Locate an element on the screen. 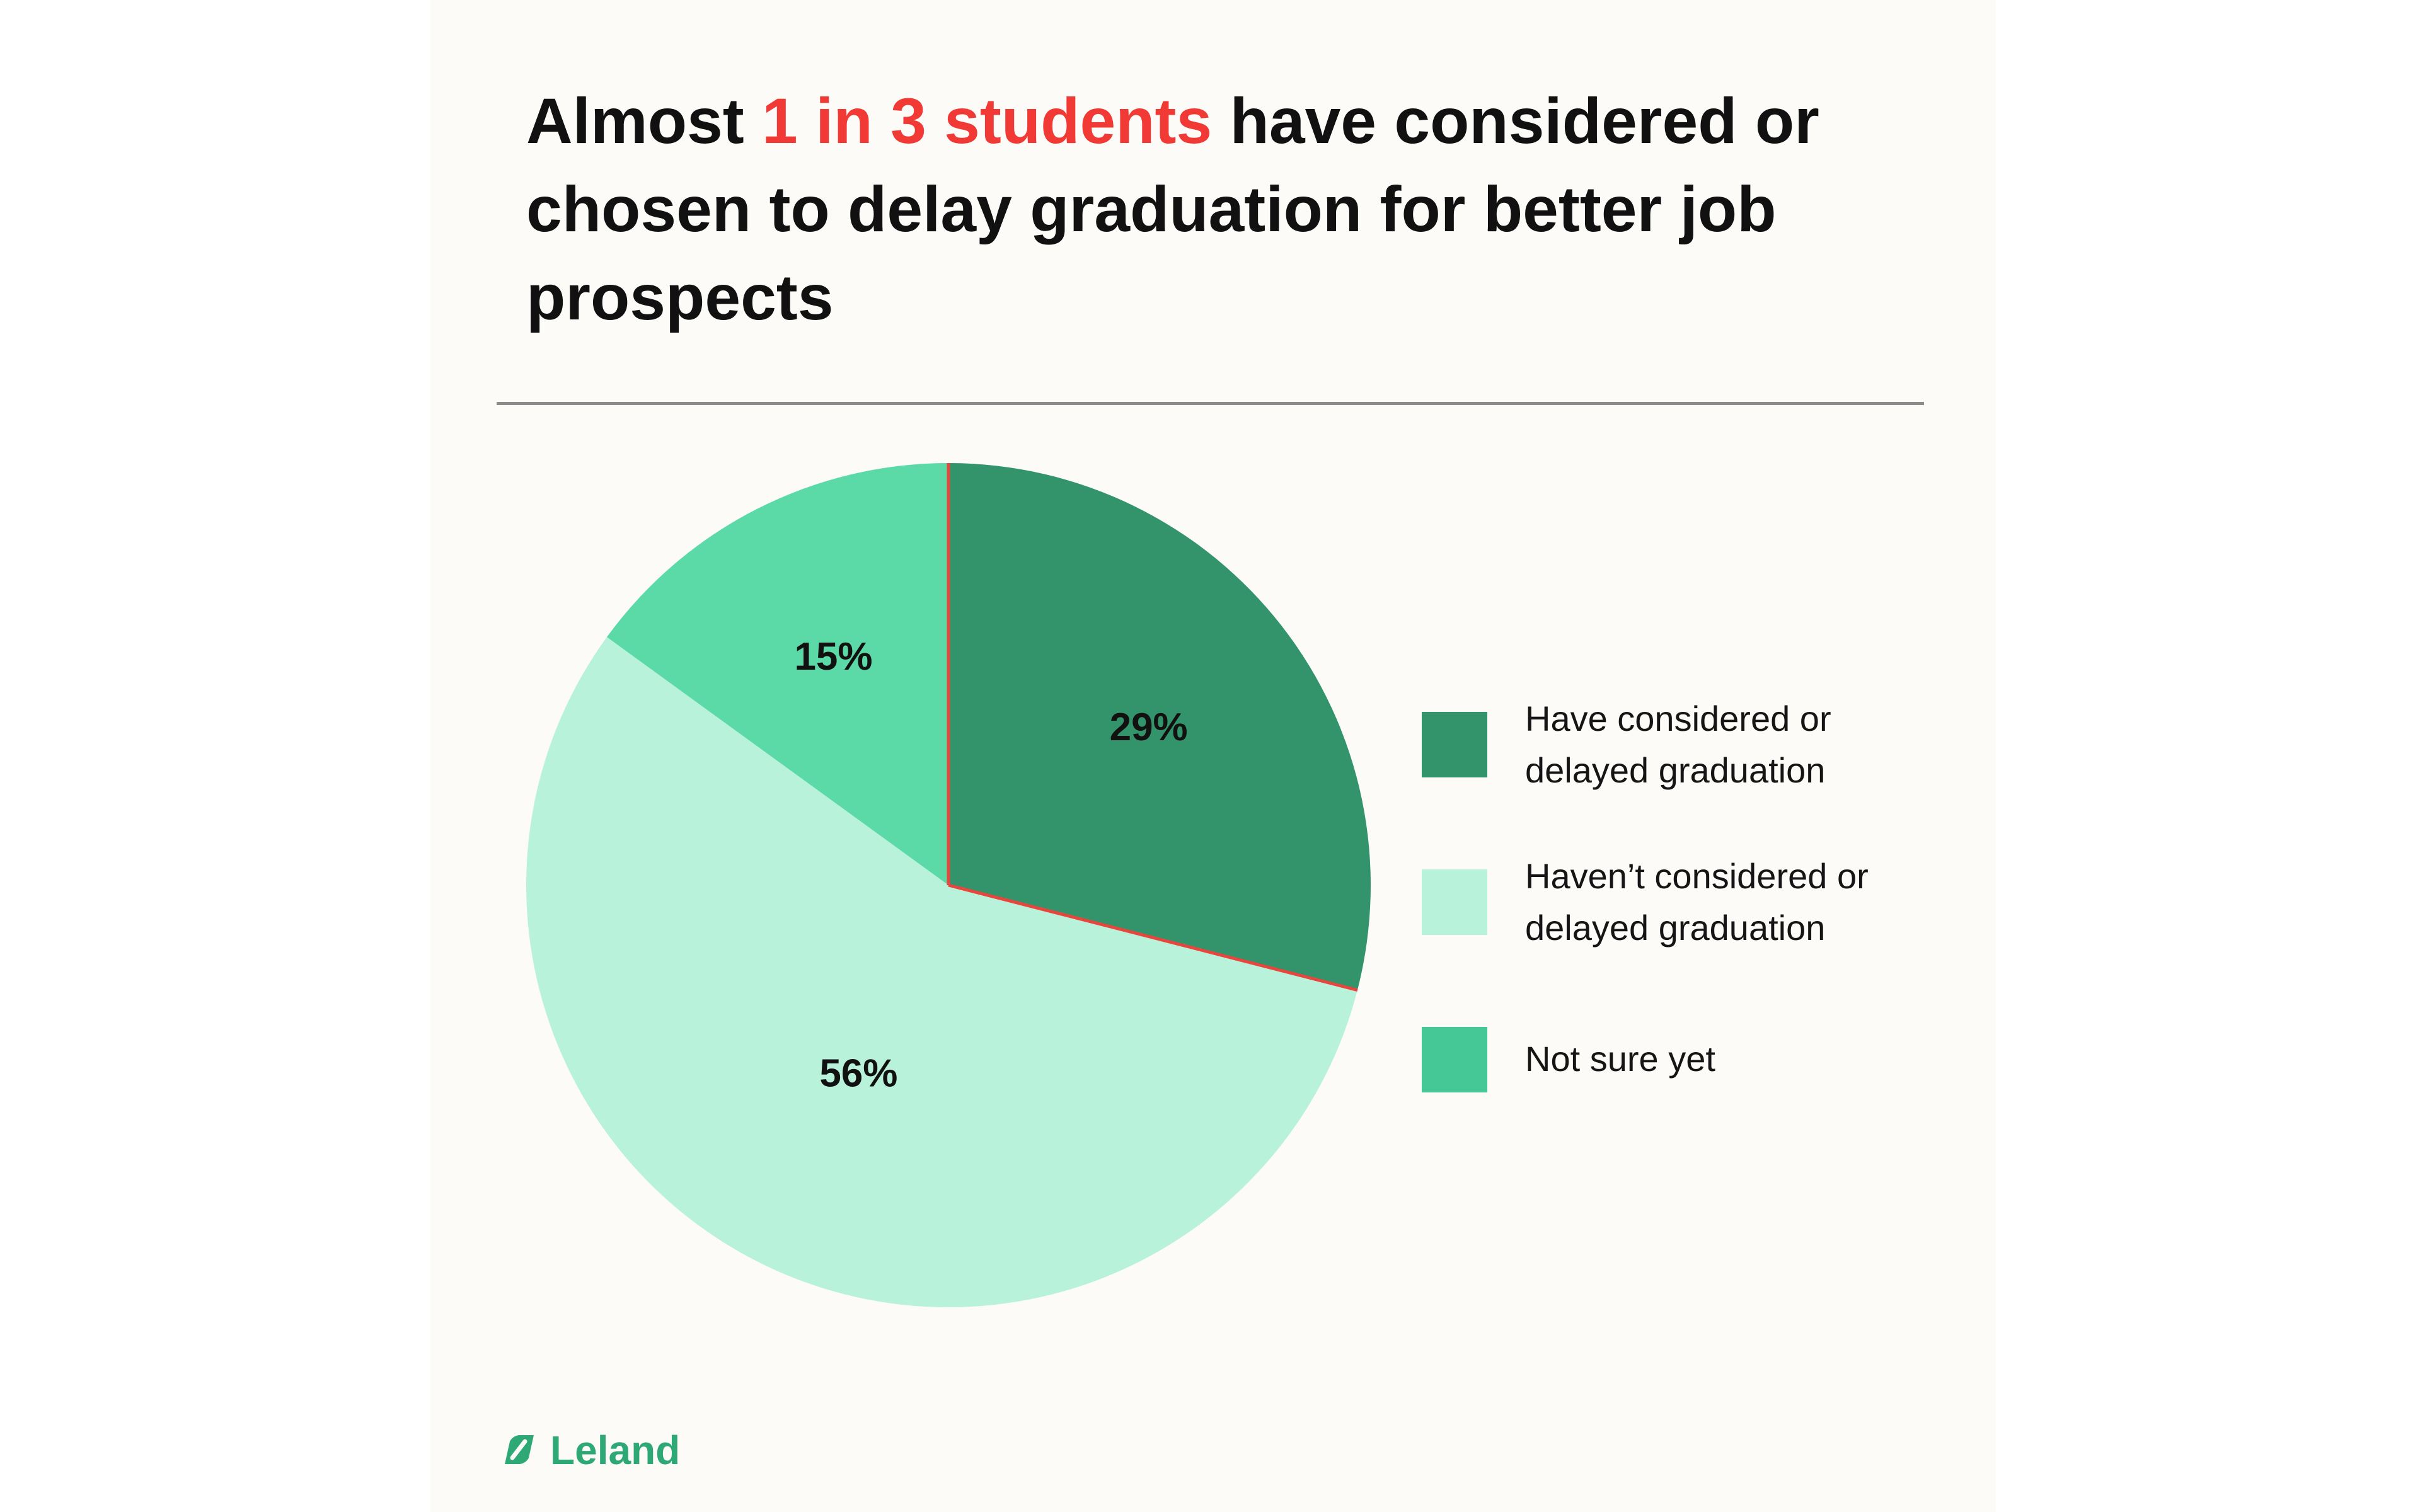 This screenshot has width=2420, height=1512. slice-value-label: 29% is located at coordinates (1149, 727).